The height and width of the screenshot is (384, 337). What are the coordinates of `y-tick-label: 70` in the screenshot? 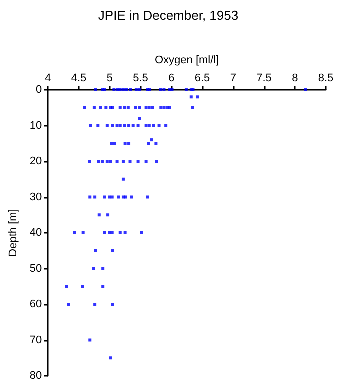 It's located at (36, 340).